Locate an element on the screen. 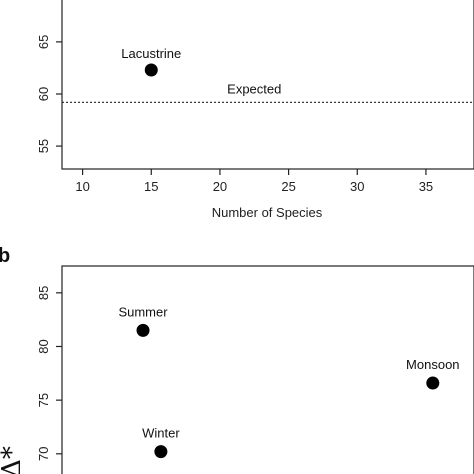 This screenshot has width=474, height=474. panel-b-y-axis-title: Δ* is located at coordinates (13, 460).